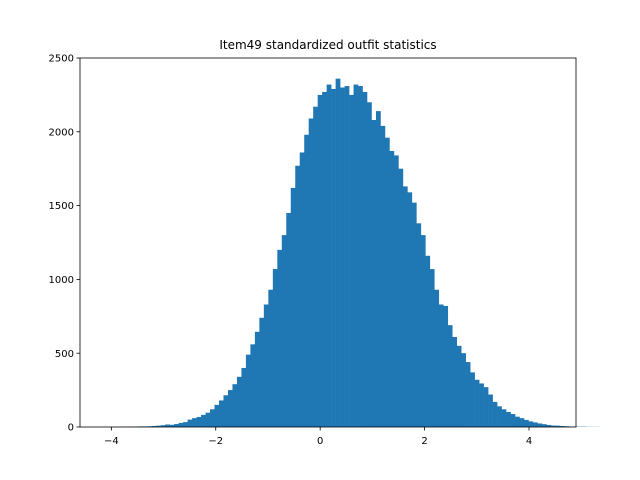 The height and width of the screenshot is (480, 640). I want to click on y-tick-label: 1000, so click(61, 280).